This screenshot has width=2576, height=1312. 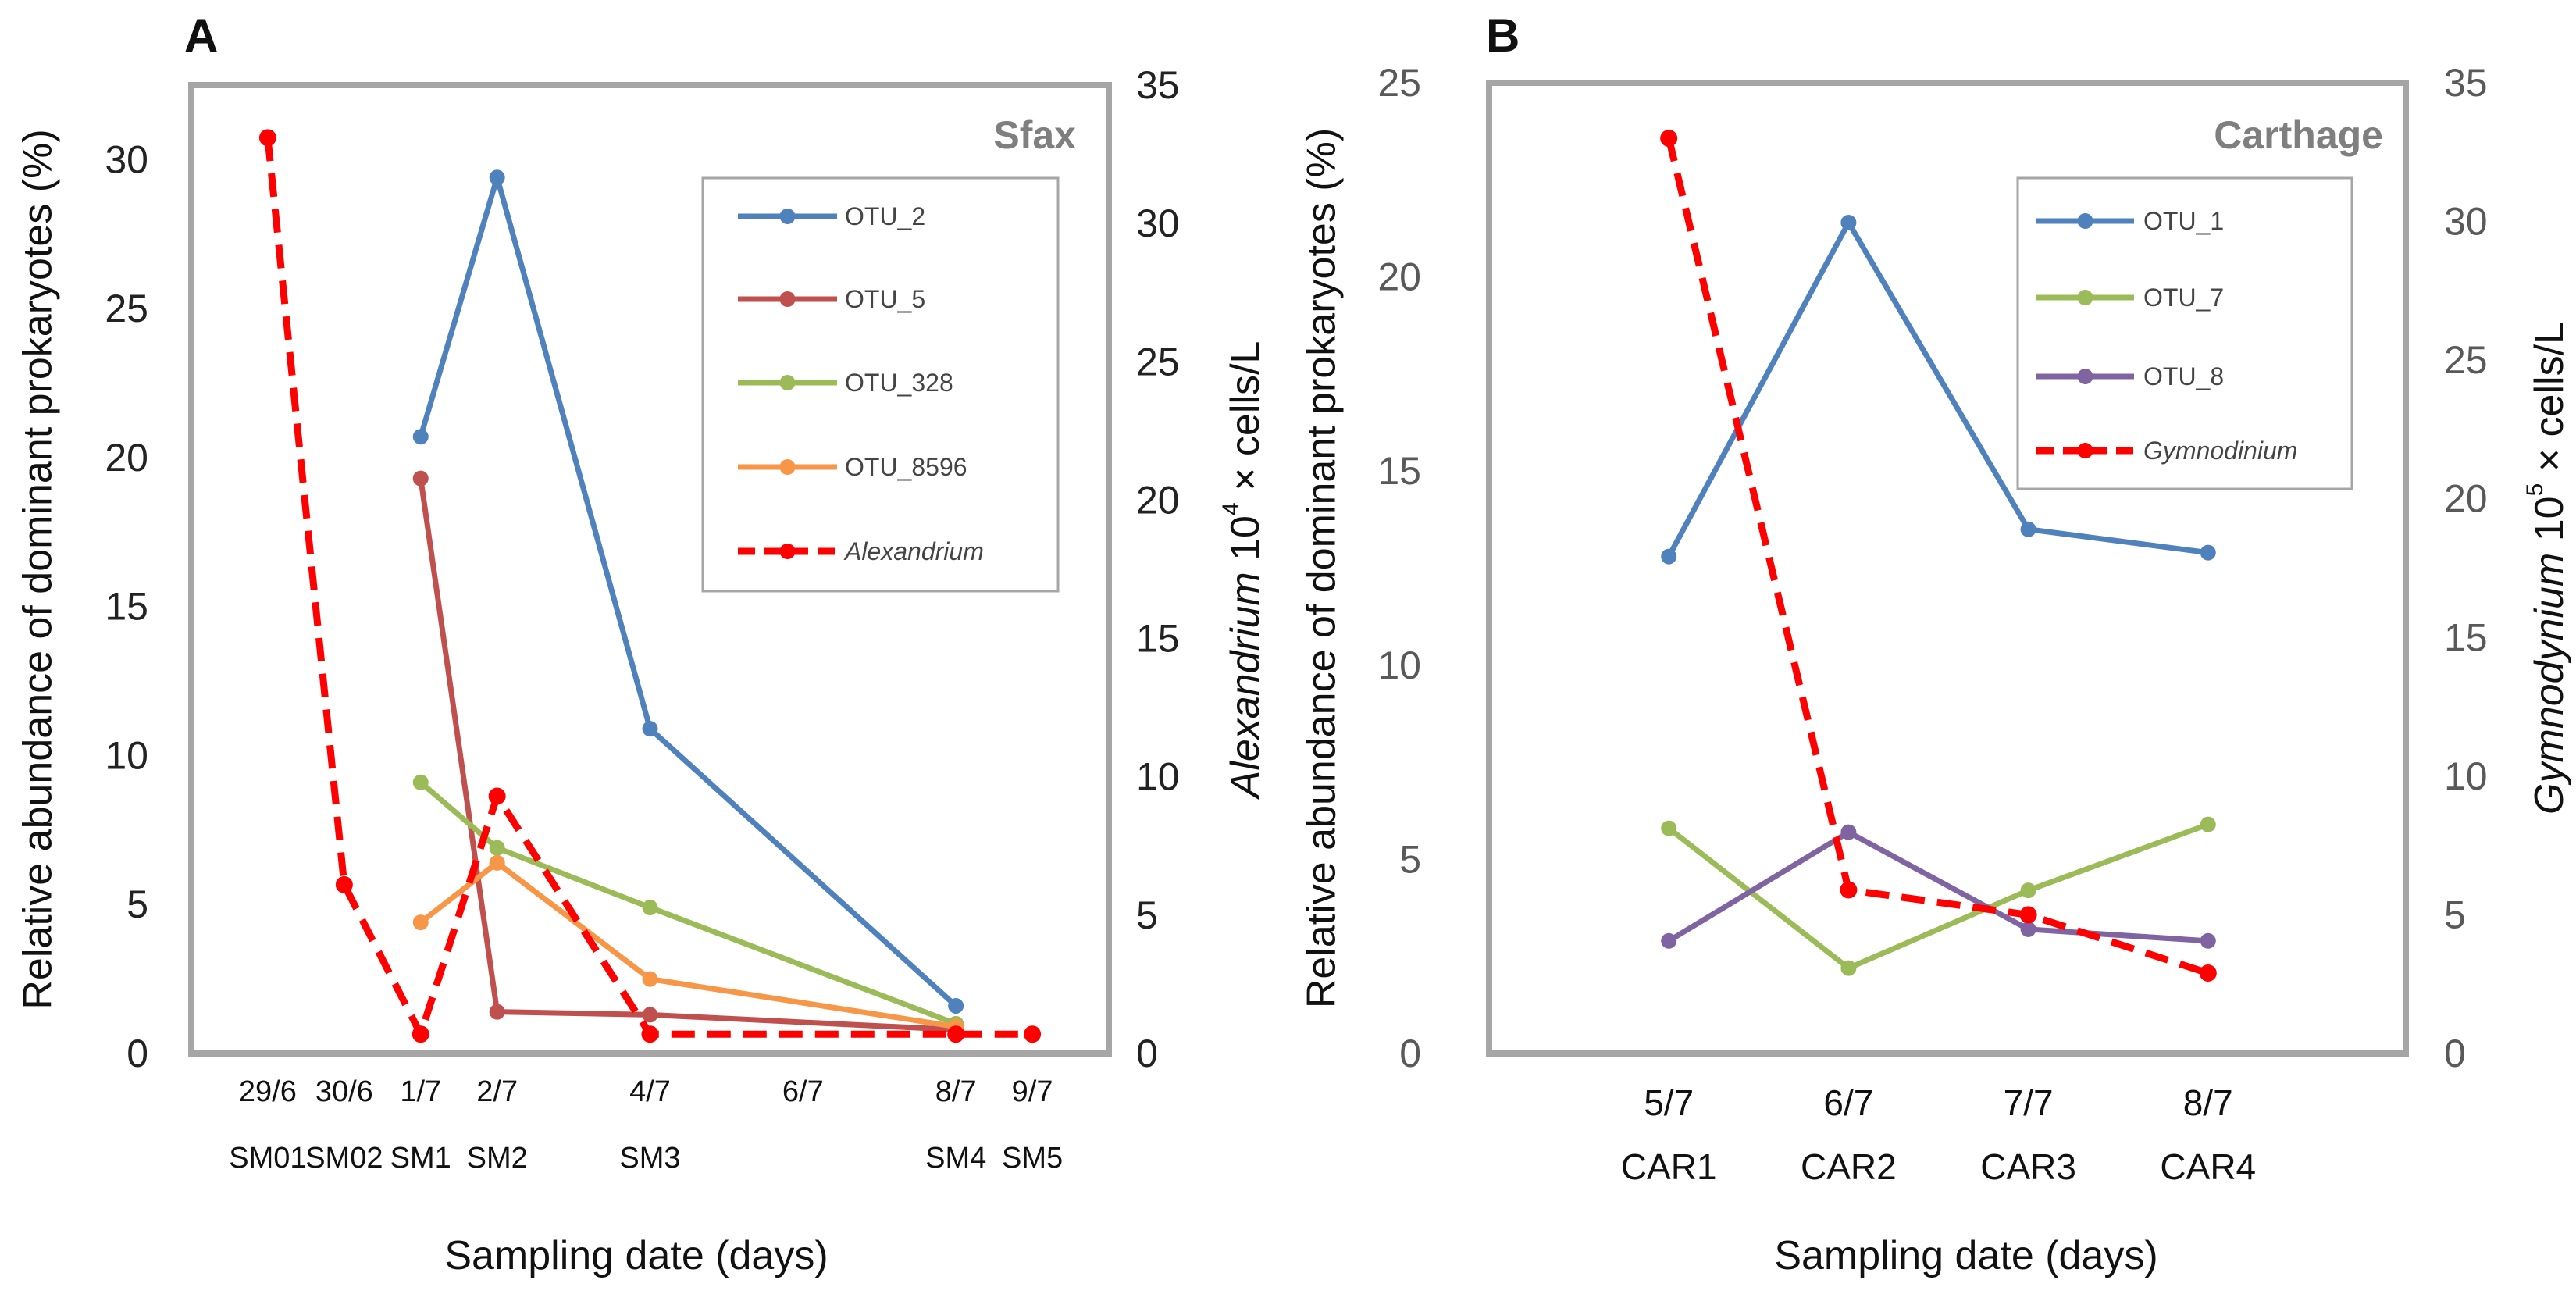 I want to click on y2-axis-title: Gymnodynium 105 × cells/L, so click(x=2547, y=568).